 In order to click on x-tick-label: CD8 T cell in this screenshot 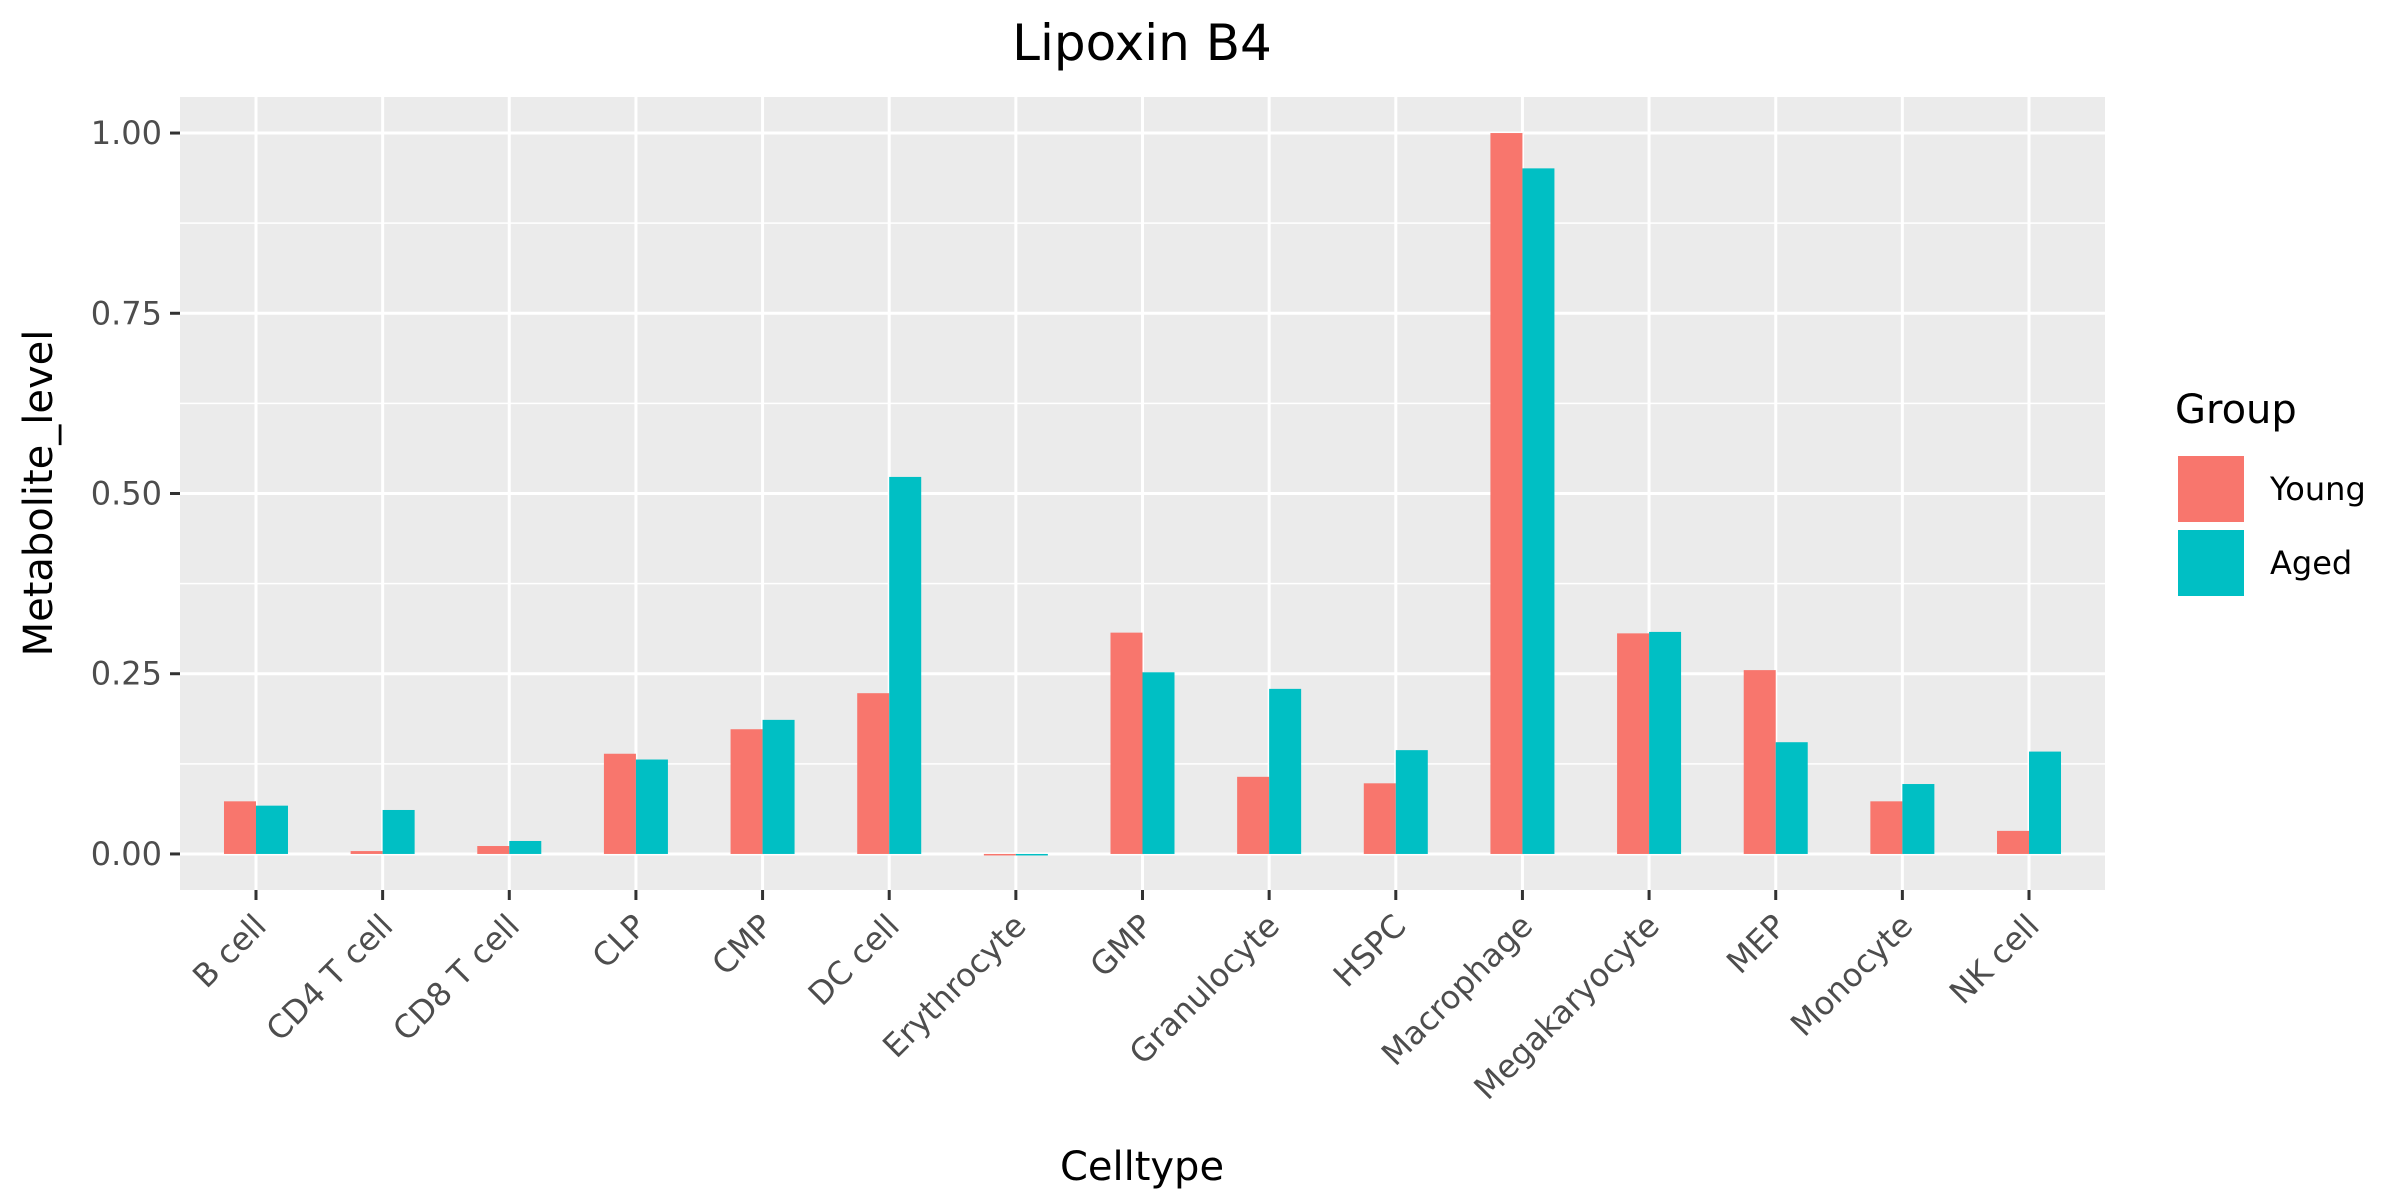, I will do `click(456, 978)`.